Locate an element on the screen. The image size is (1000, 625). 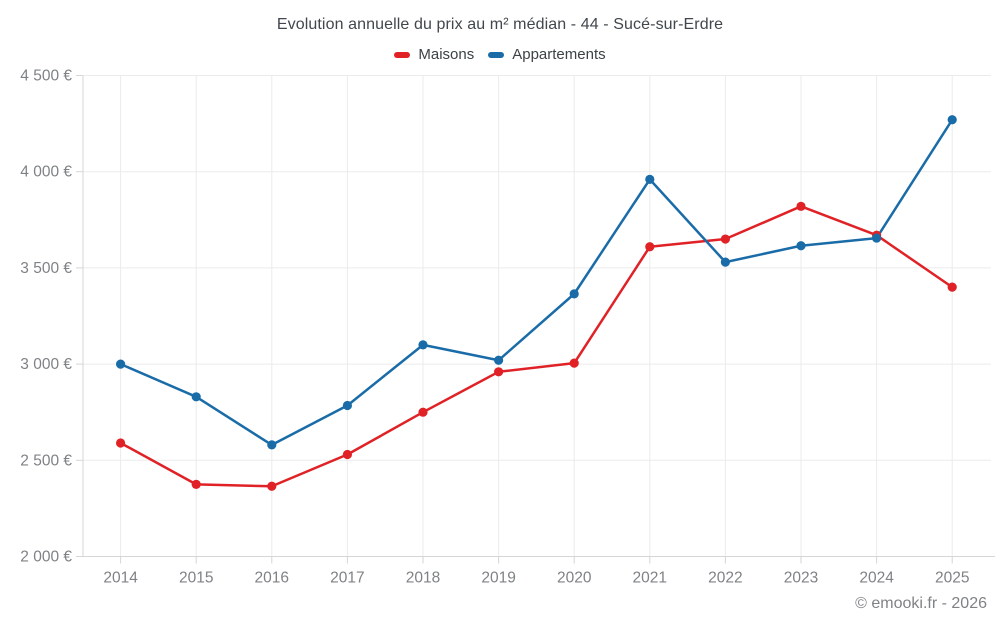
y-tick-label: 2 000 € is located at coordinates (46, 557).